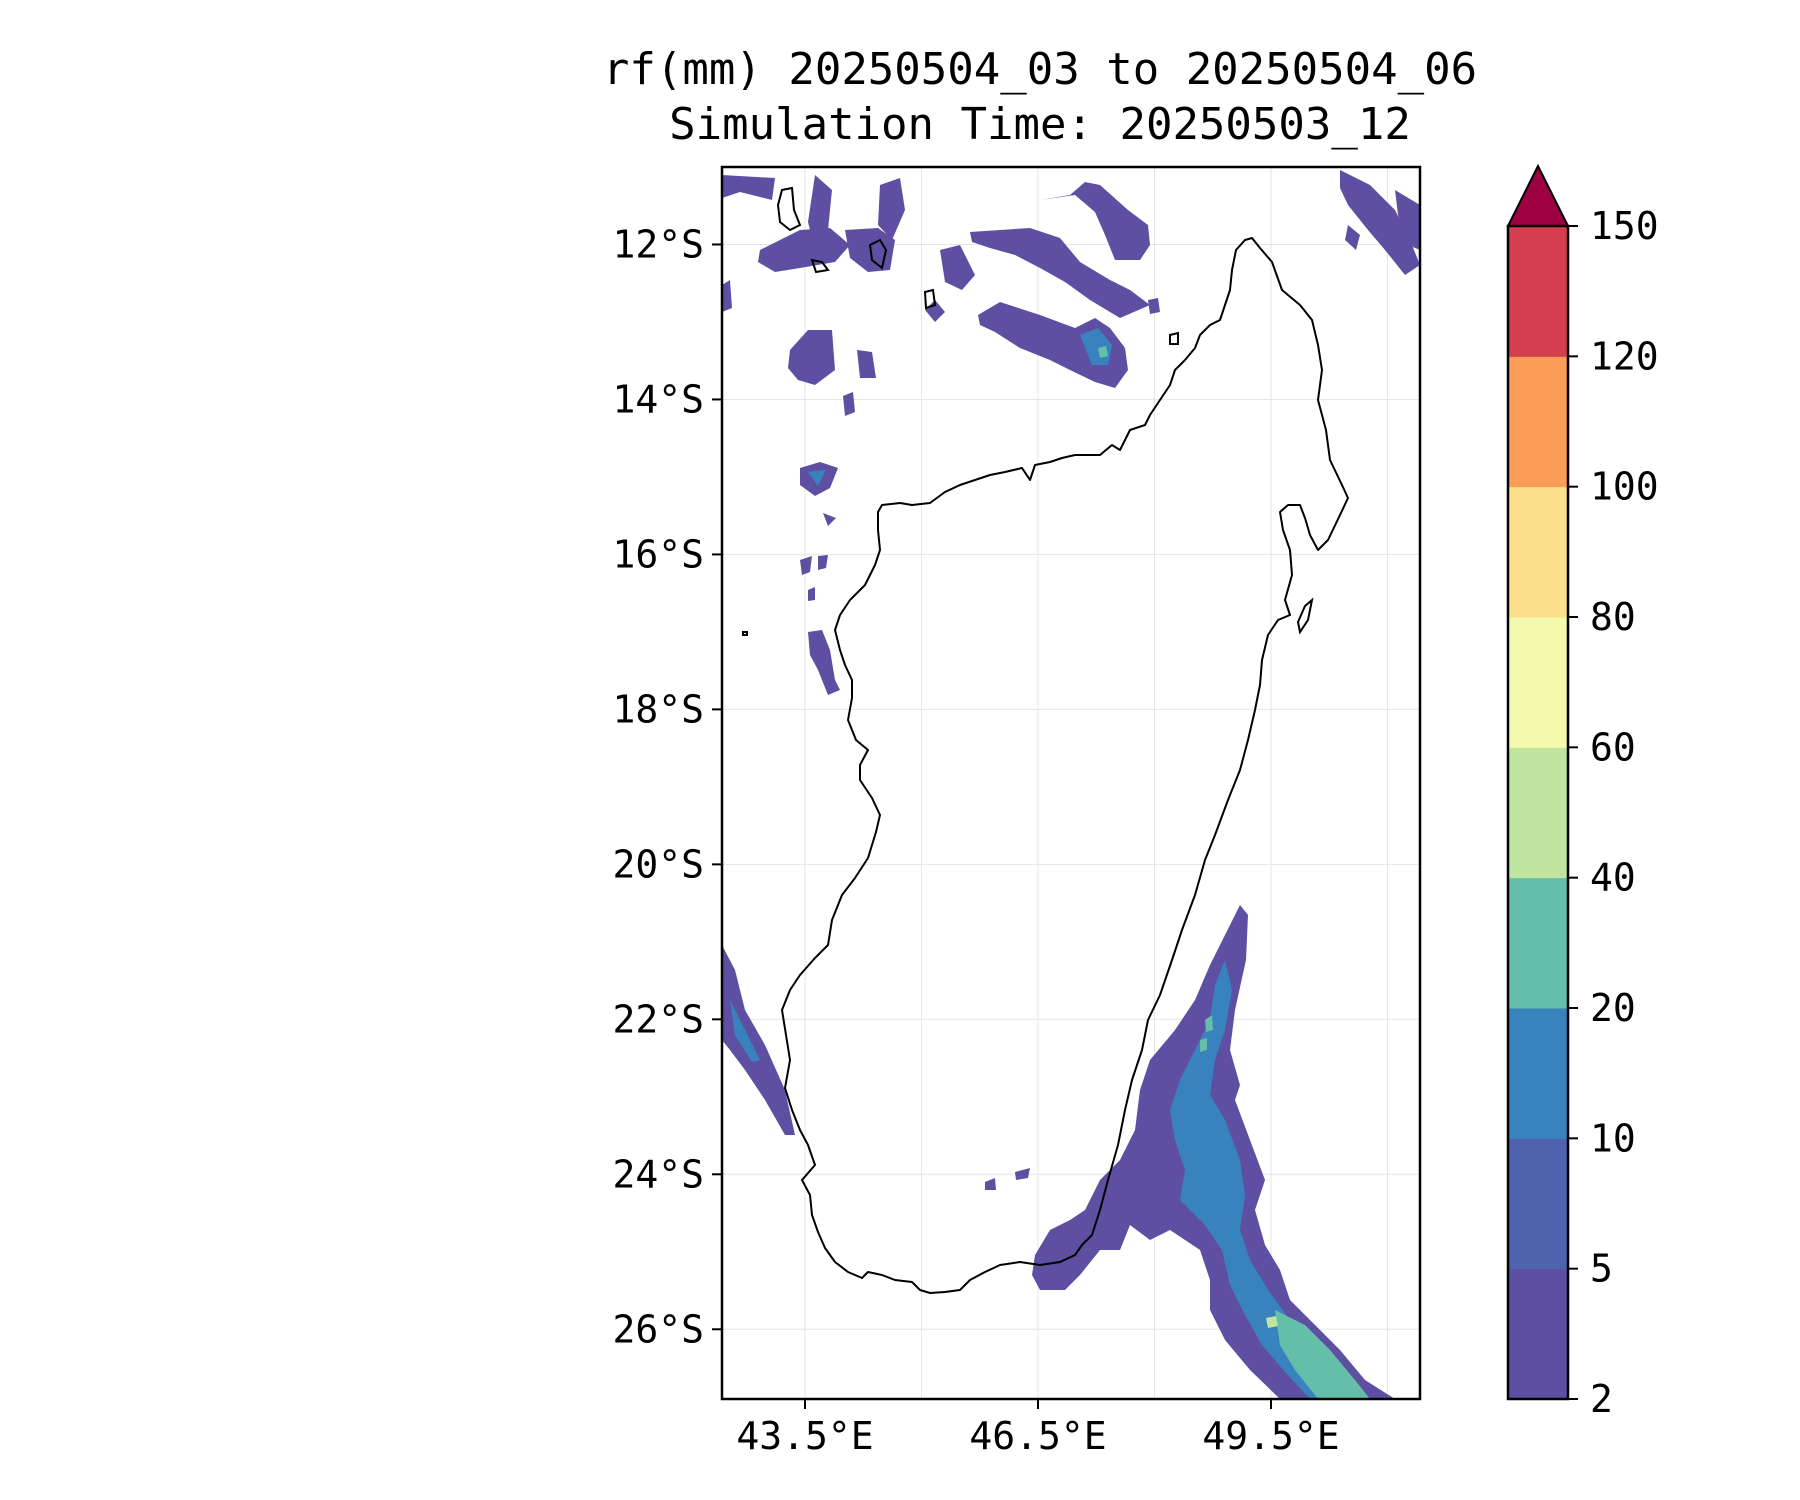 Image resolution: width=1800 pixels, height=1500 pixels. Describe the element at coordinates (1624, 226) in the screenshot. I see `colorbar-tick-label: 150` at that location.